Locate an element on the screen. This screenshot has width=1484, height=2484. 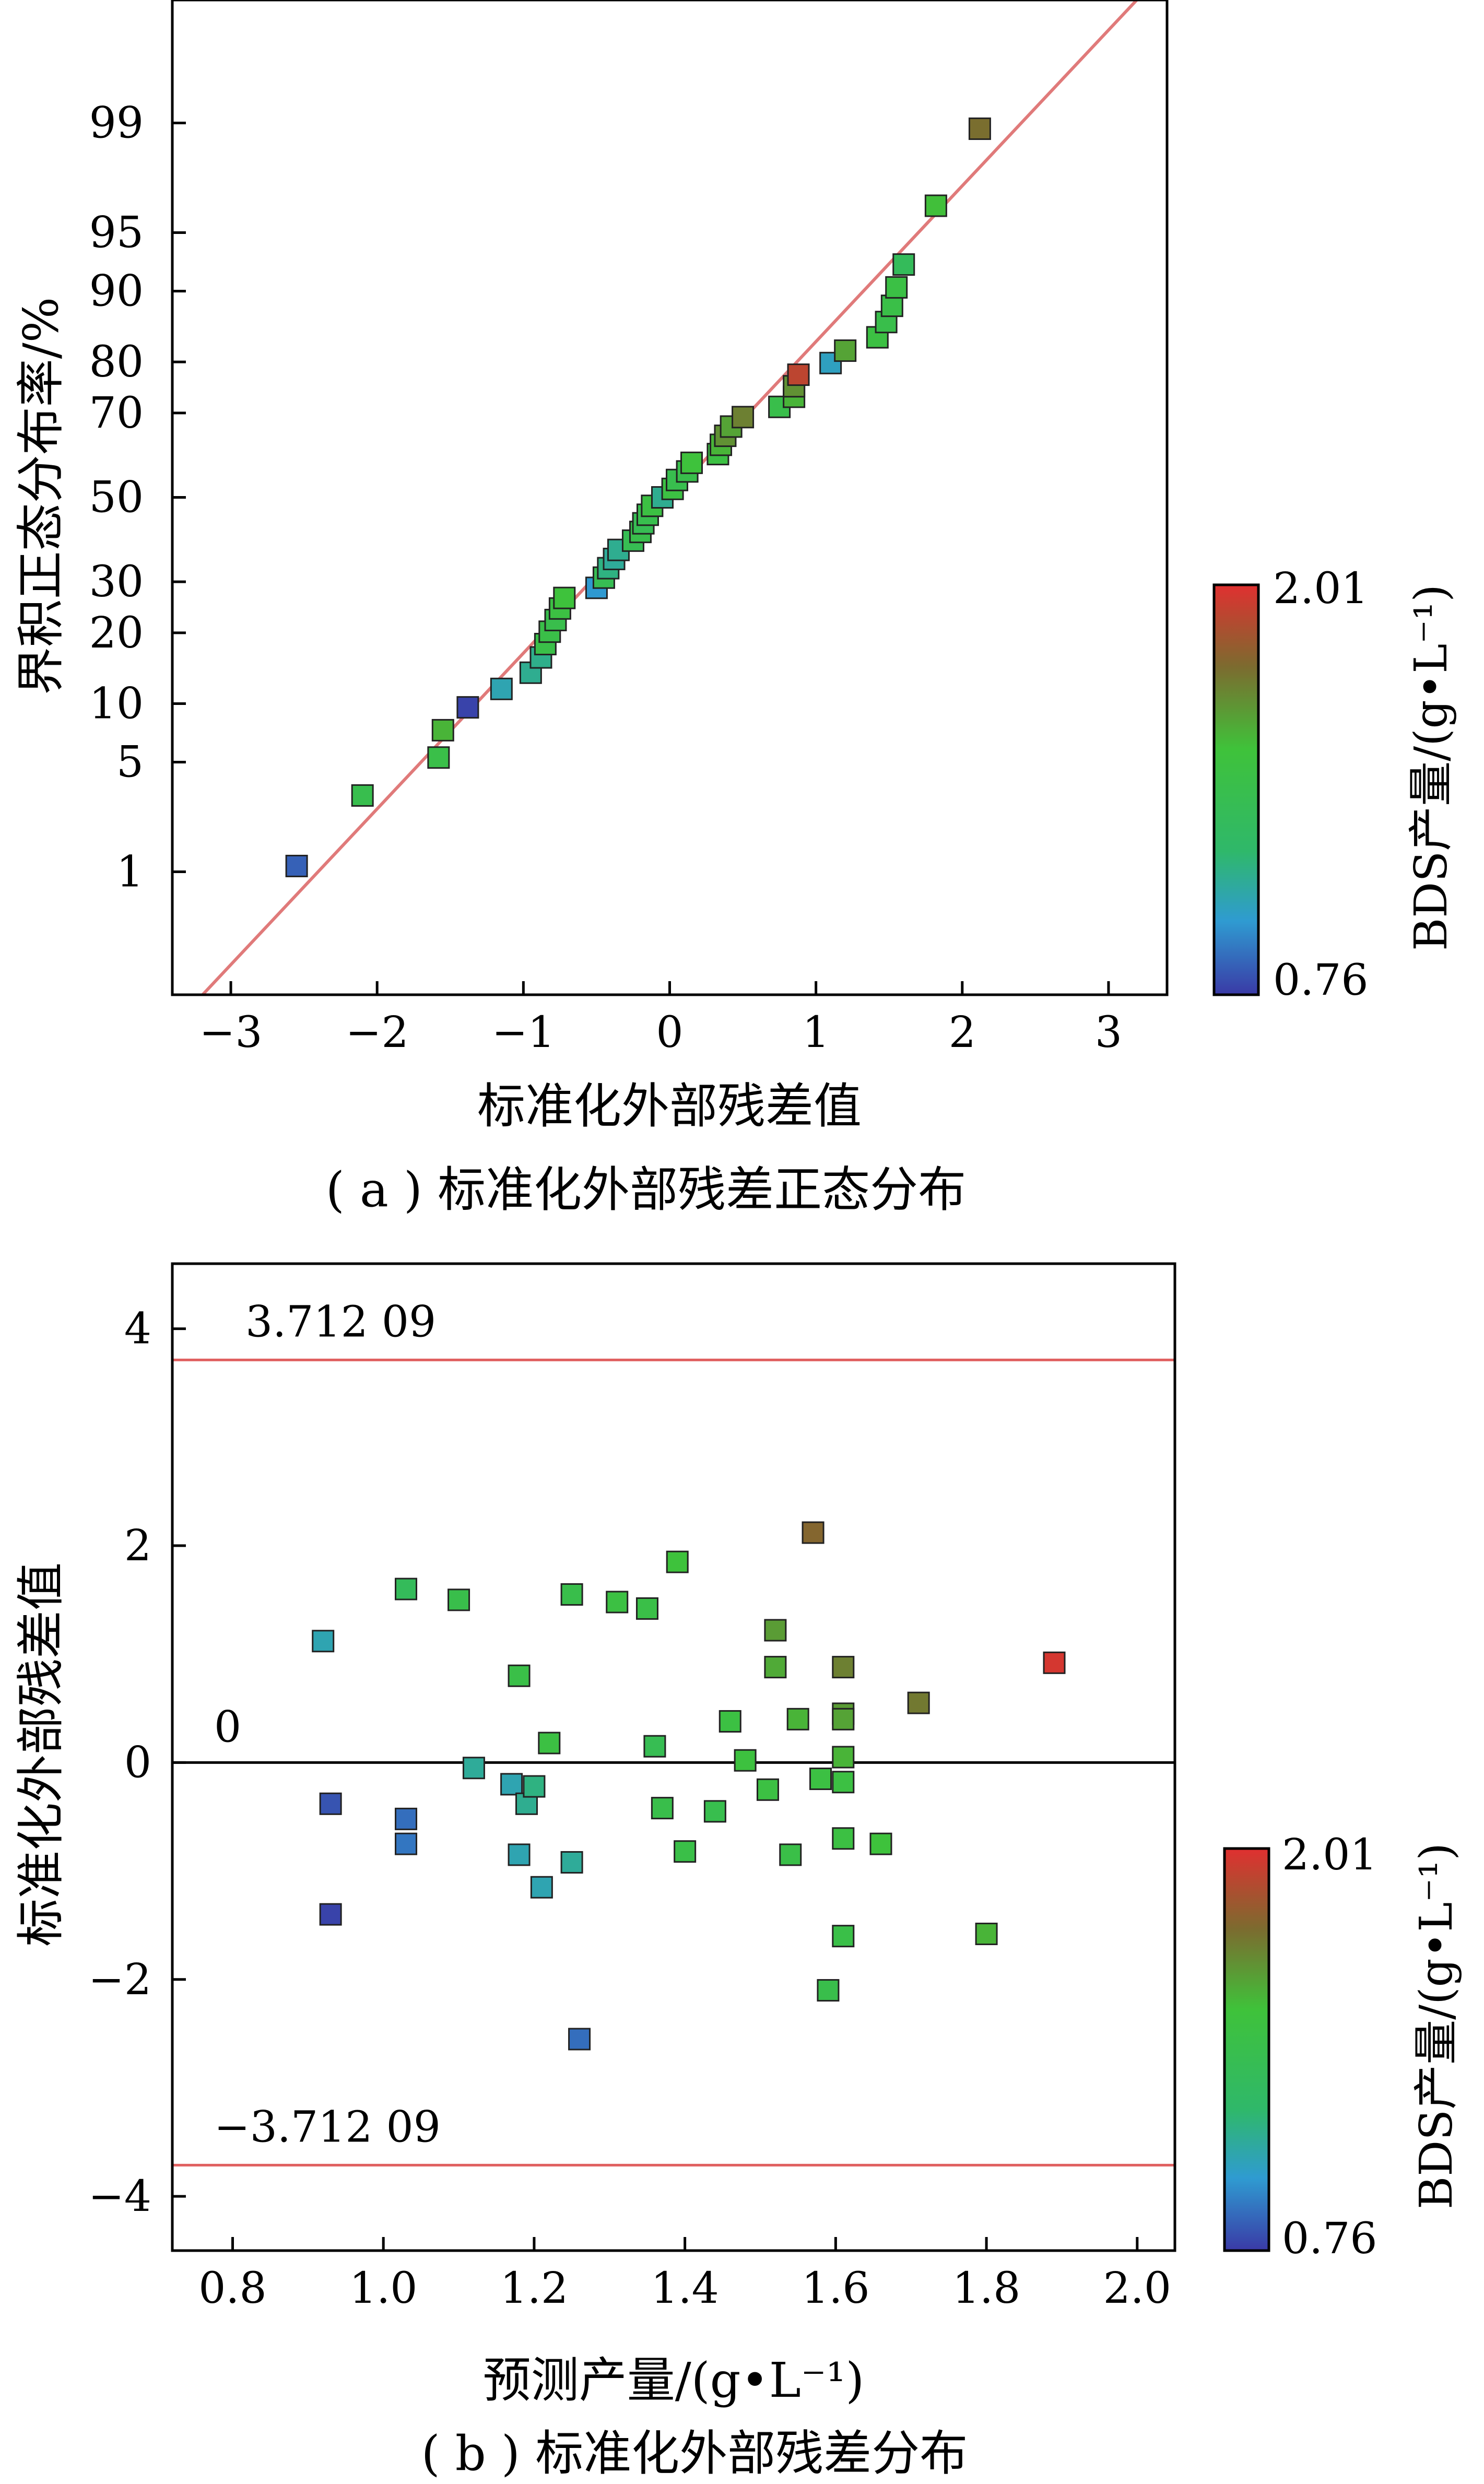
b-y-tick-label: 0 is located at coordinates (137, 1762).